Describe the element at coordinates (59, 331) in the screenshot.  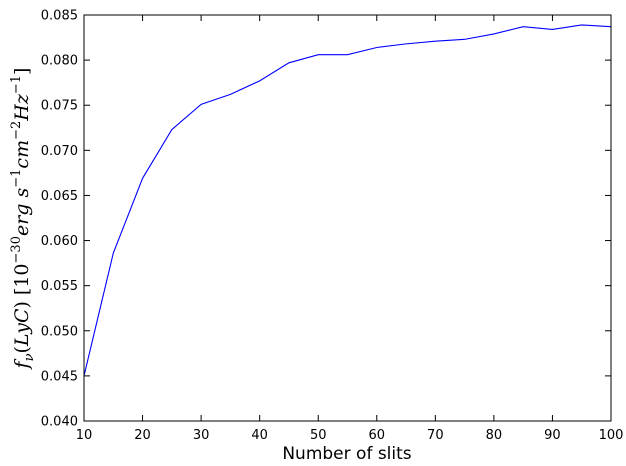
I see `y-tick-label: 0.050` at that location.